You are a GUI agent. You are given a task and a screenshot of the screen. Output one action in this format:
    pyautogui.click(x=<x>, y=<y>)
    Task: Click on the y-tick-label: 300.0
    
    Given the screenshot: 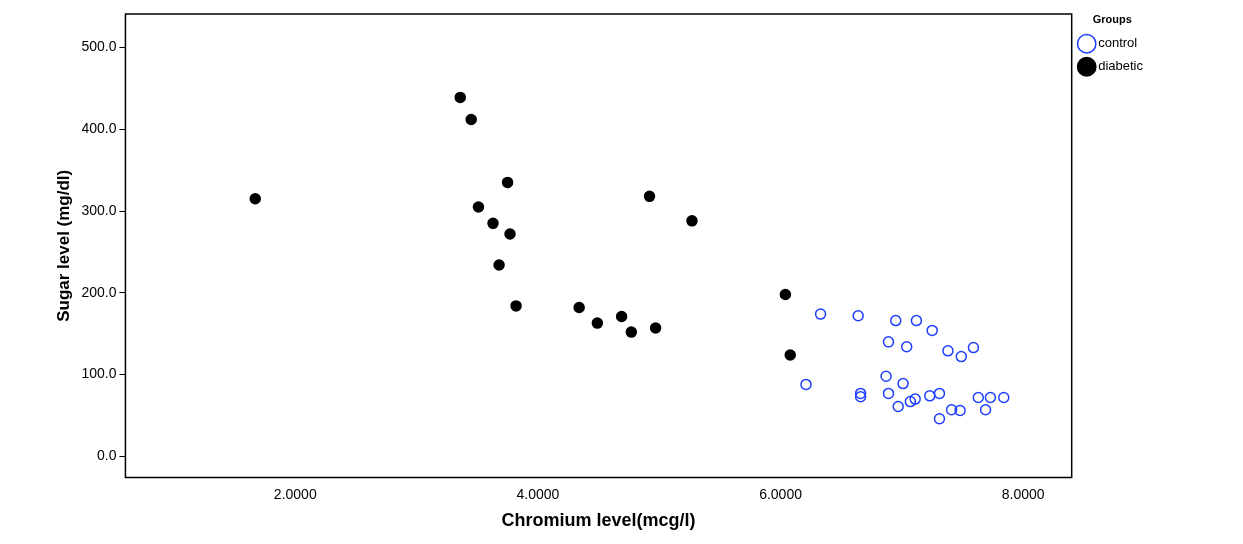 What is the action you would take?
    pyautogui.click(x=99, y=209)
    